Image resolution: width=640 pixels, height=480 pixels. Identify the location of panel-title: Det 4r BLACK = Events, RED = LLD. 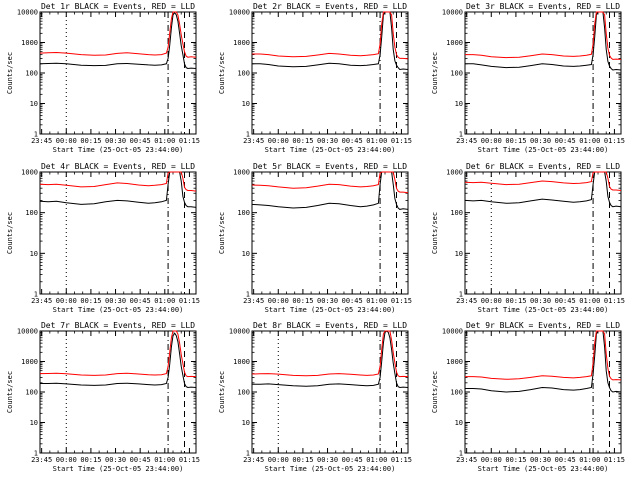
(118, 166).